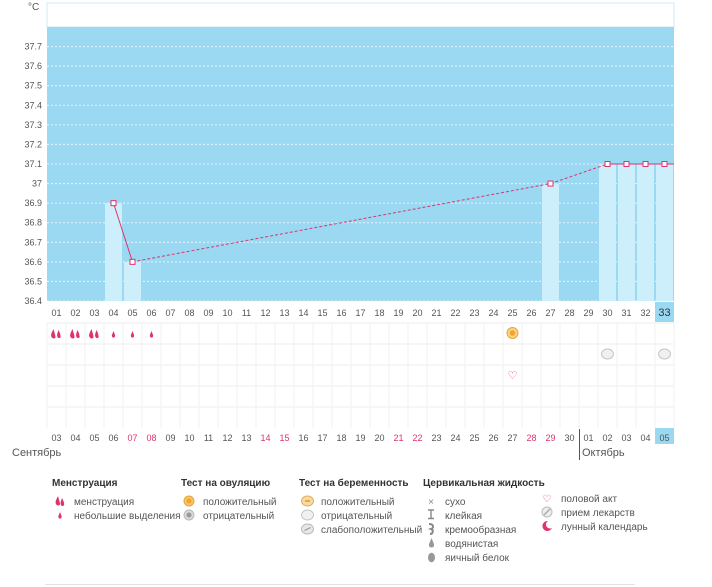  What do you see at coordinates (33, 203) in the screenshot?
I see `y-tick-label: 36.9` at bounding box center [33, 203].